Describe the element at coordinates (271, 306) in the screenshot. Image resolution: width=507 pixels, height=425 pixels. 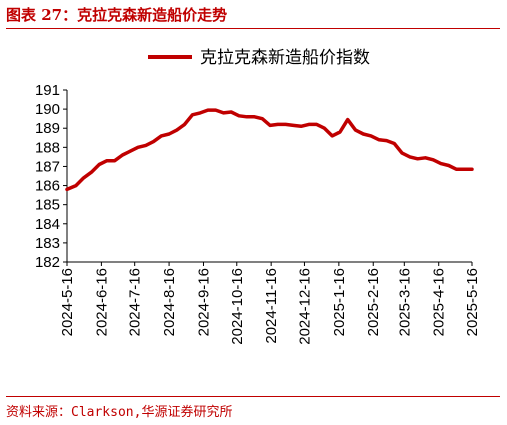
I see `x-tick-label: 2024-11-16` at that location.